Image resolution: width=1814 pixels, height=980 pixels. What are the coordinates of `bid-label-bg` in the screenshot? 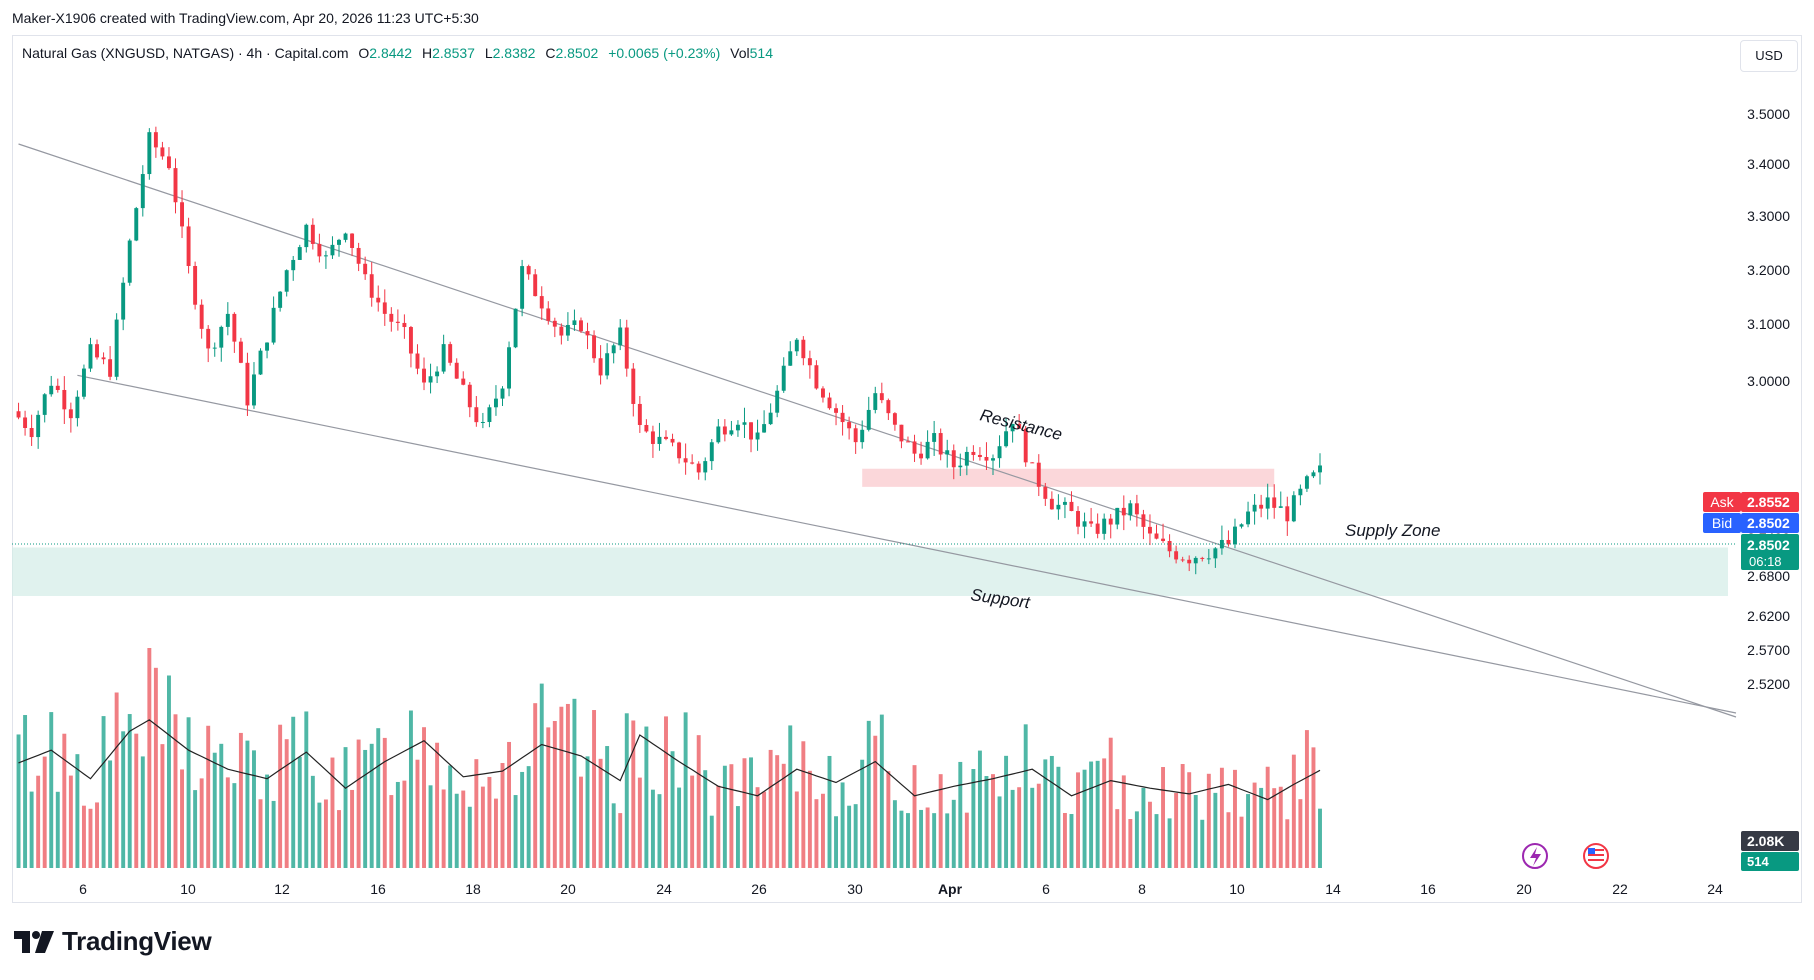 It's located at (1722, 523).